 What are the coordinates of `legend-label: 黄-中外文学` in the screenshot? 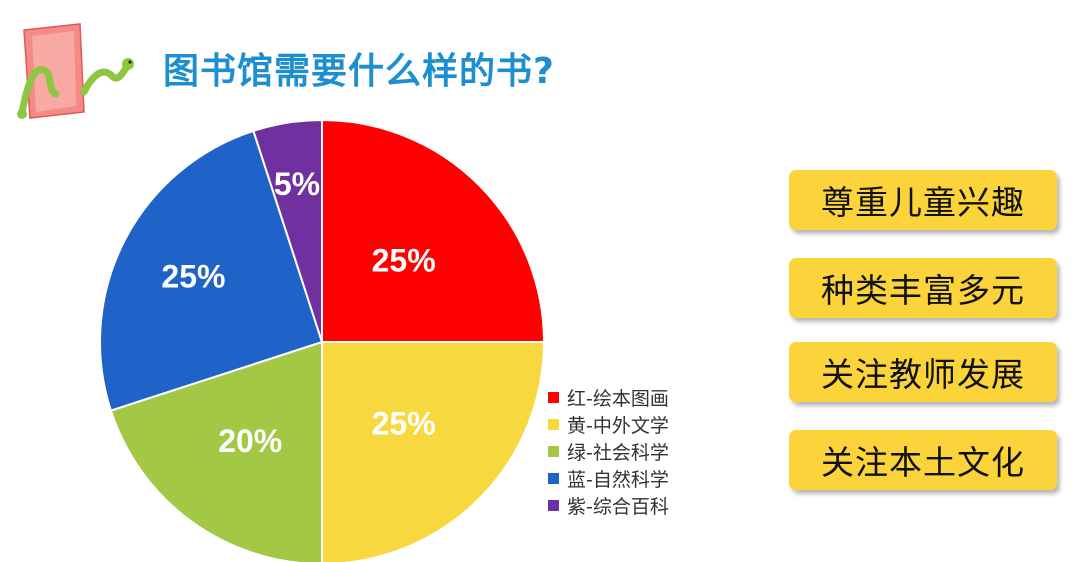 It's located at (618, 426).